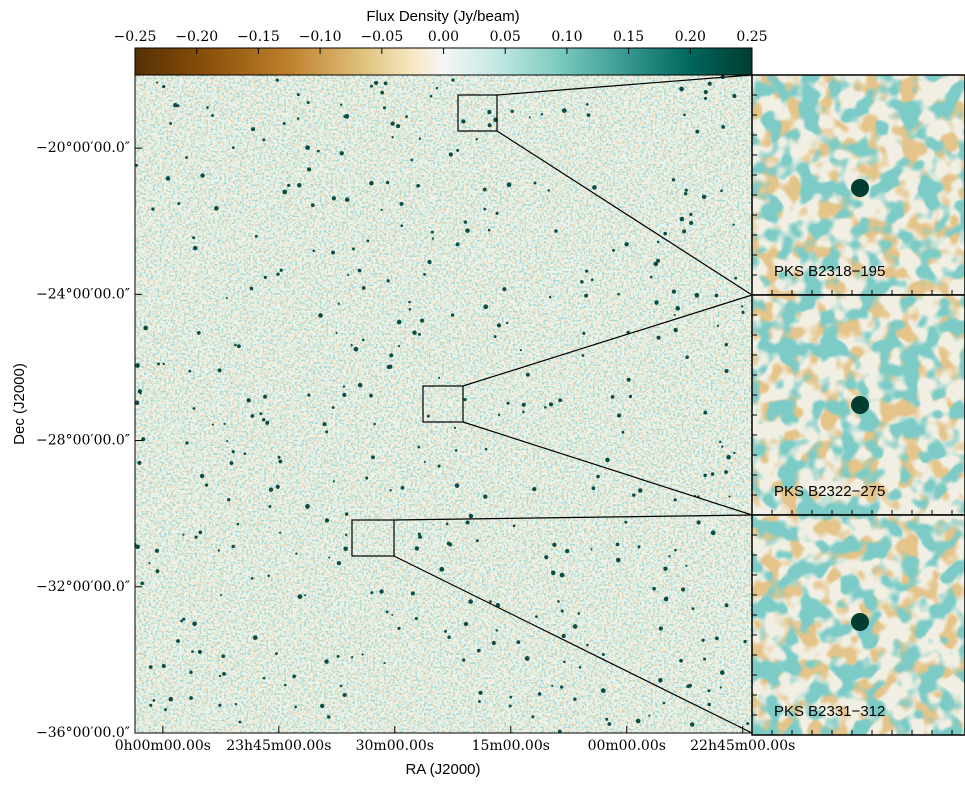 This screenshot has height=785, width=965. Describe the element at coordinates (829, 271) in the screenshot. I see `inset-label: PKS B2318−195` at that location.